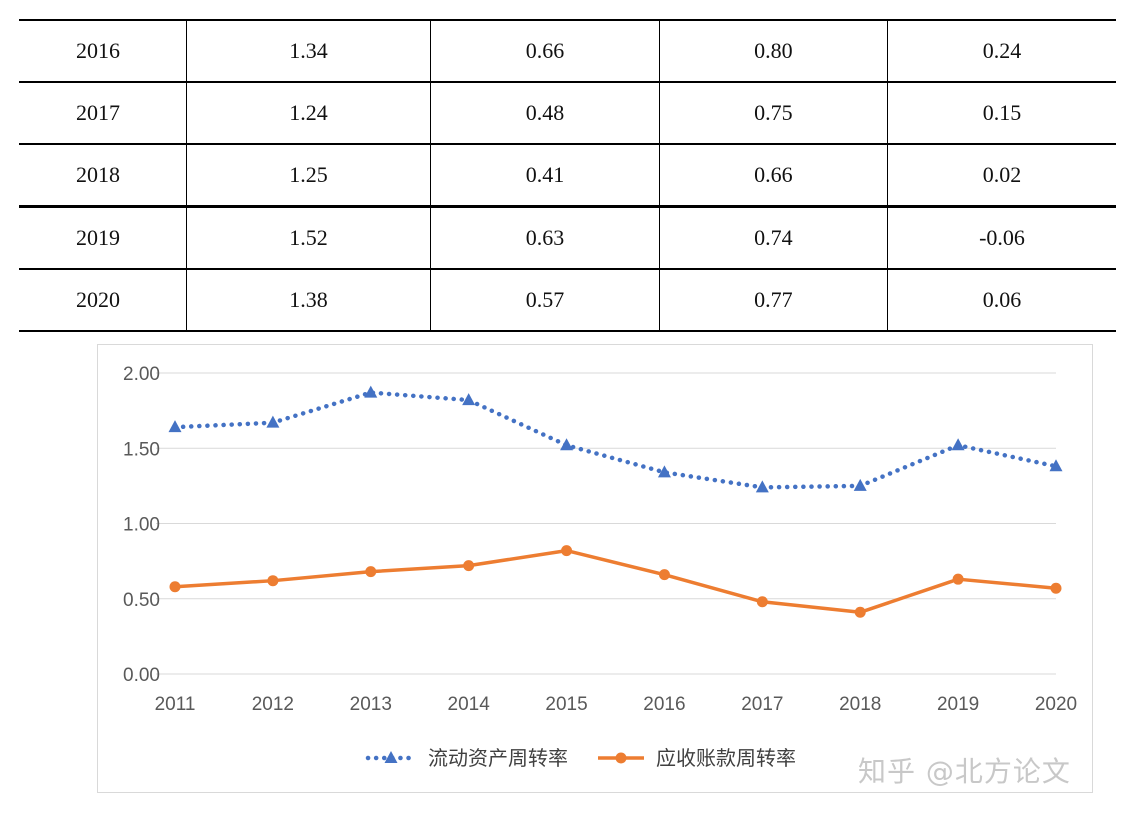 The height and width of the screenshot is (813, 1134). Describe the element at coordinates (773, 237) in the screenshot. I see `table-cell-value: 0.74` at that location.